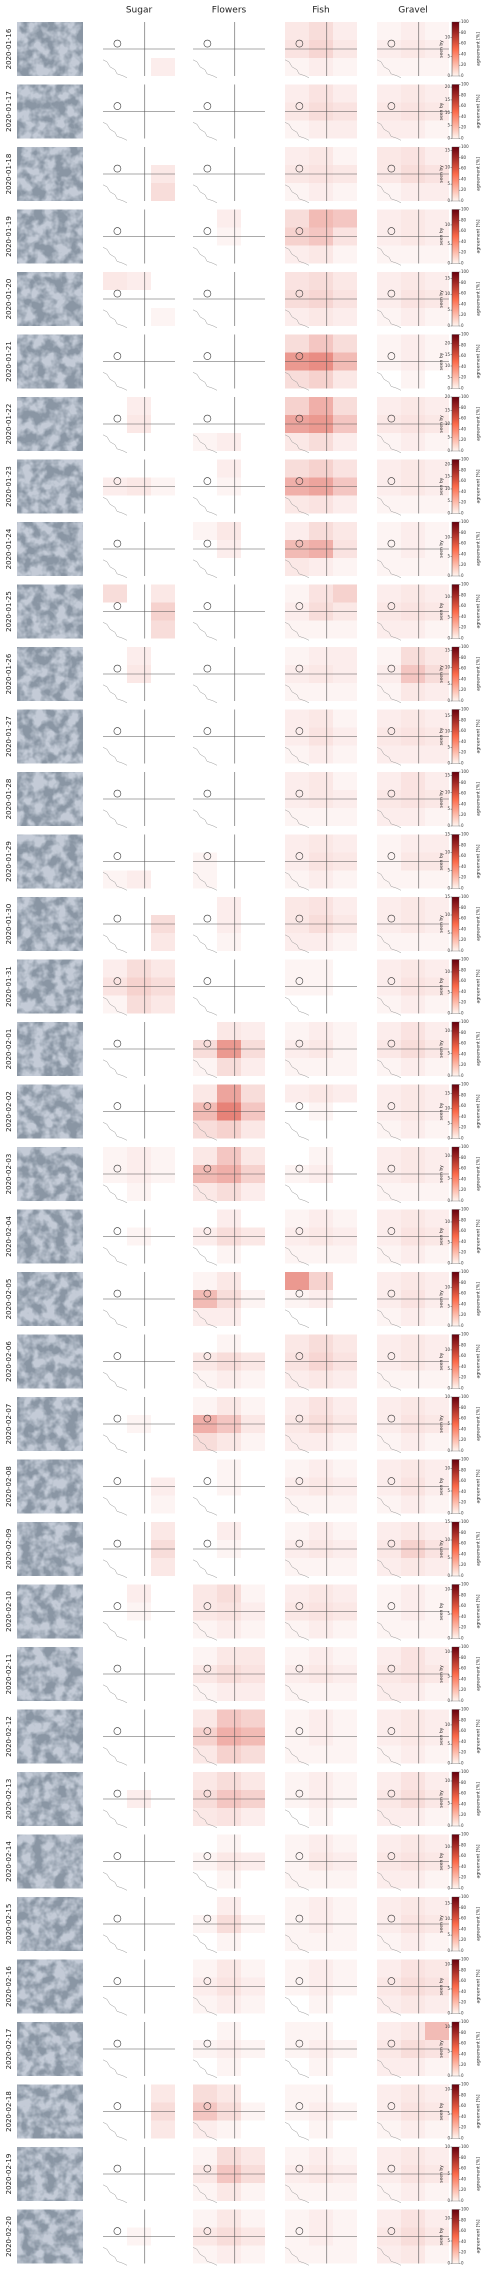 The width and height of the screenshot is (500, 2273). Describe the element at coordinates (9, 1861) in the screenshot. I see `date-label: 2020-02-14` at that location.